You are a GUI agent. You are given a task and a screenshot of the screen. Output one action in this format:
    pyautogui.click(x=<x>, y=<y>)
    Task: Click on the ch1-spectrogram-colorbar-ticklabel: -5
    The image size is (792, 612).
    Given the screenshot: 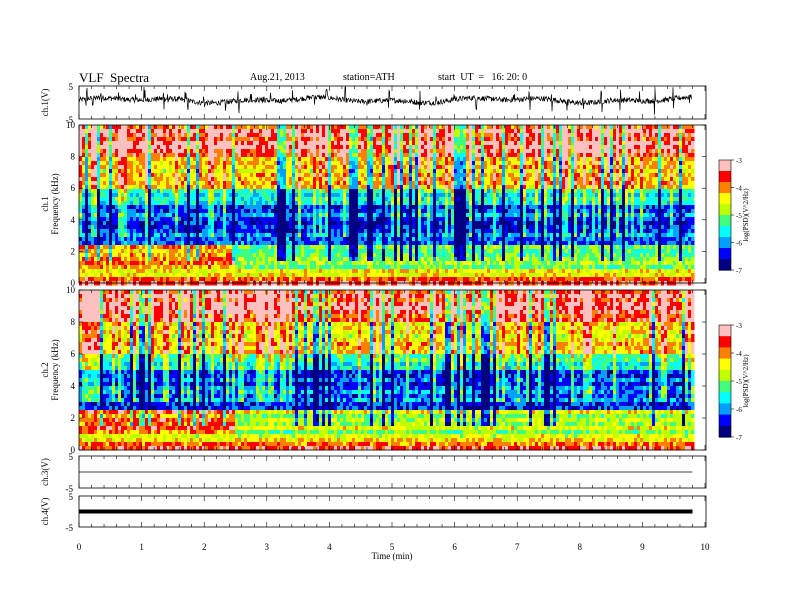 What is the action you would take?
    pyautogui.click(x=739, y=216)
    